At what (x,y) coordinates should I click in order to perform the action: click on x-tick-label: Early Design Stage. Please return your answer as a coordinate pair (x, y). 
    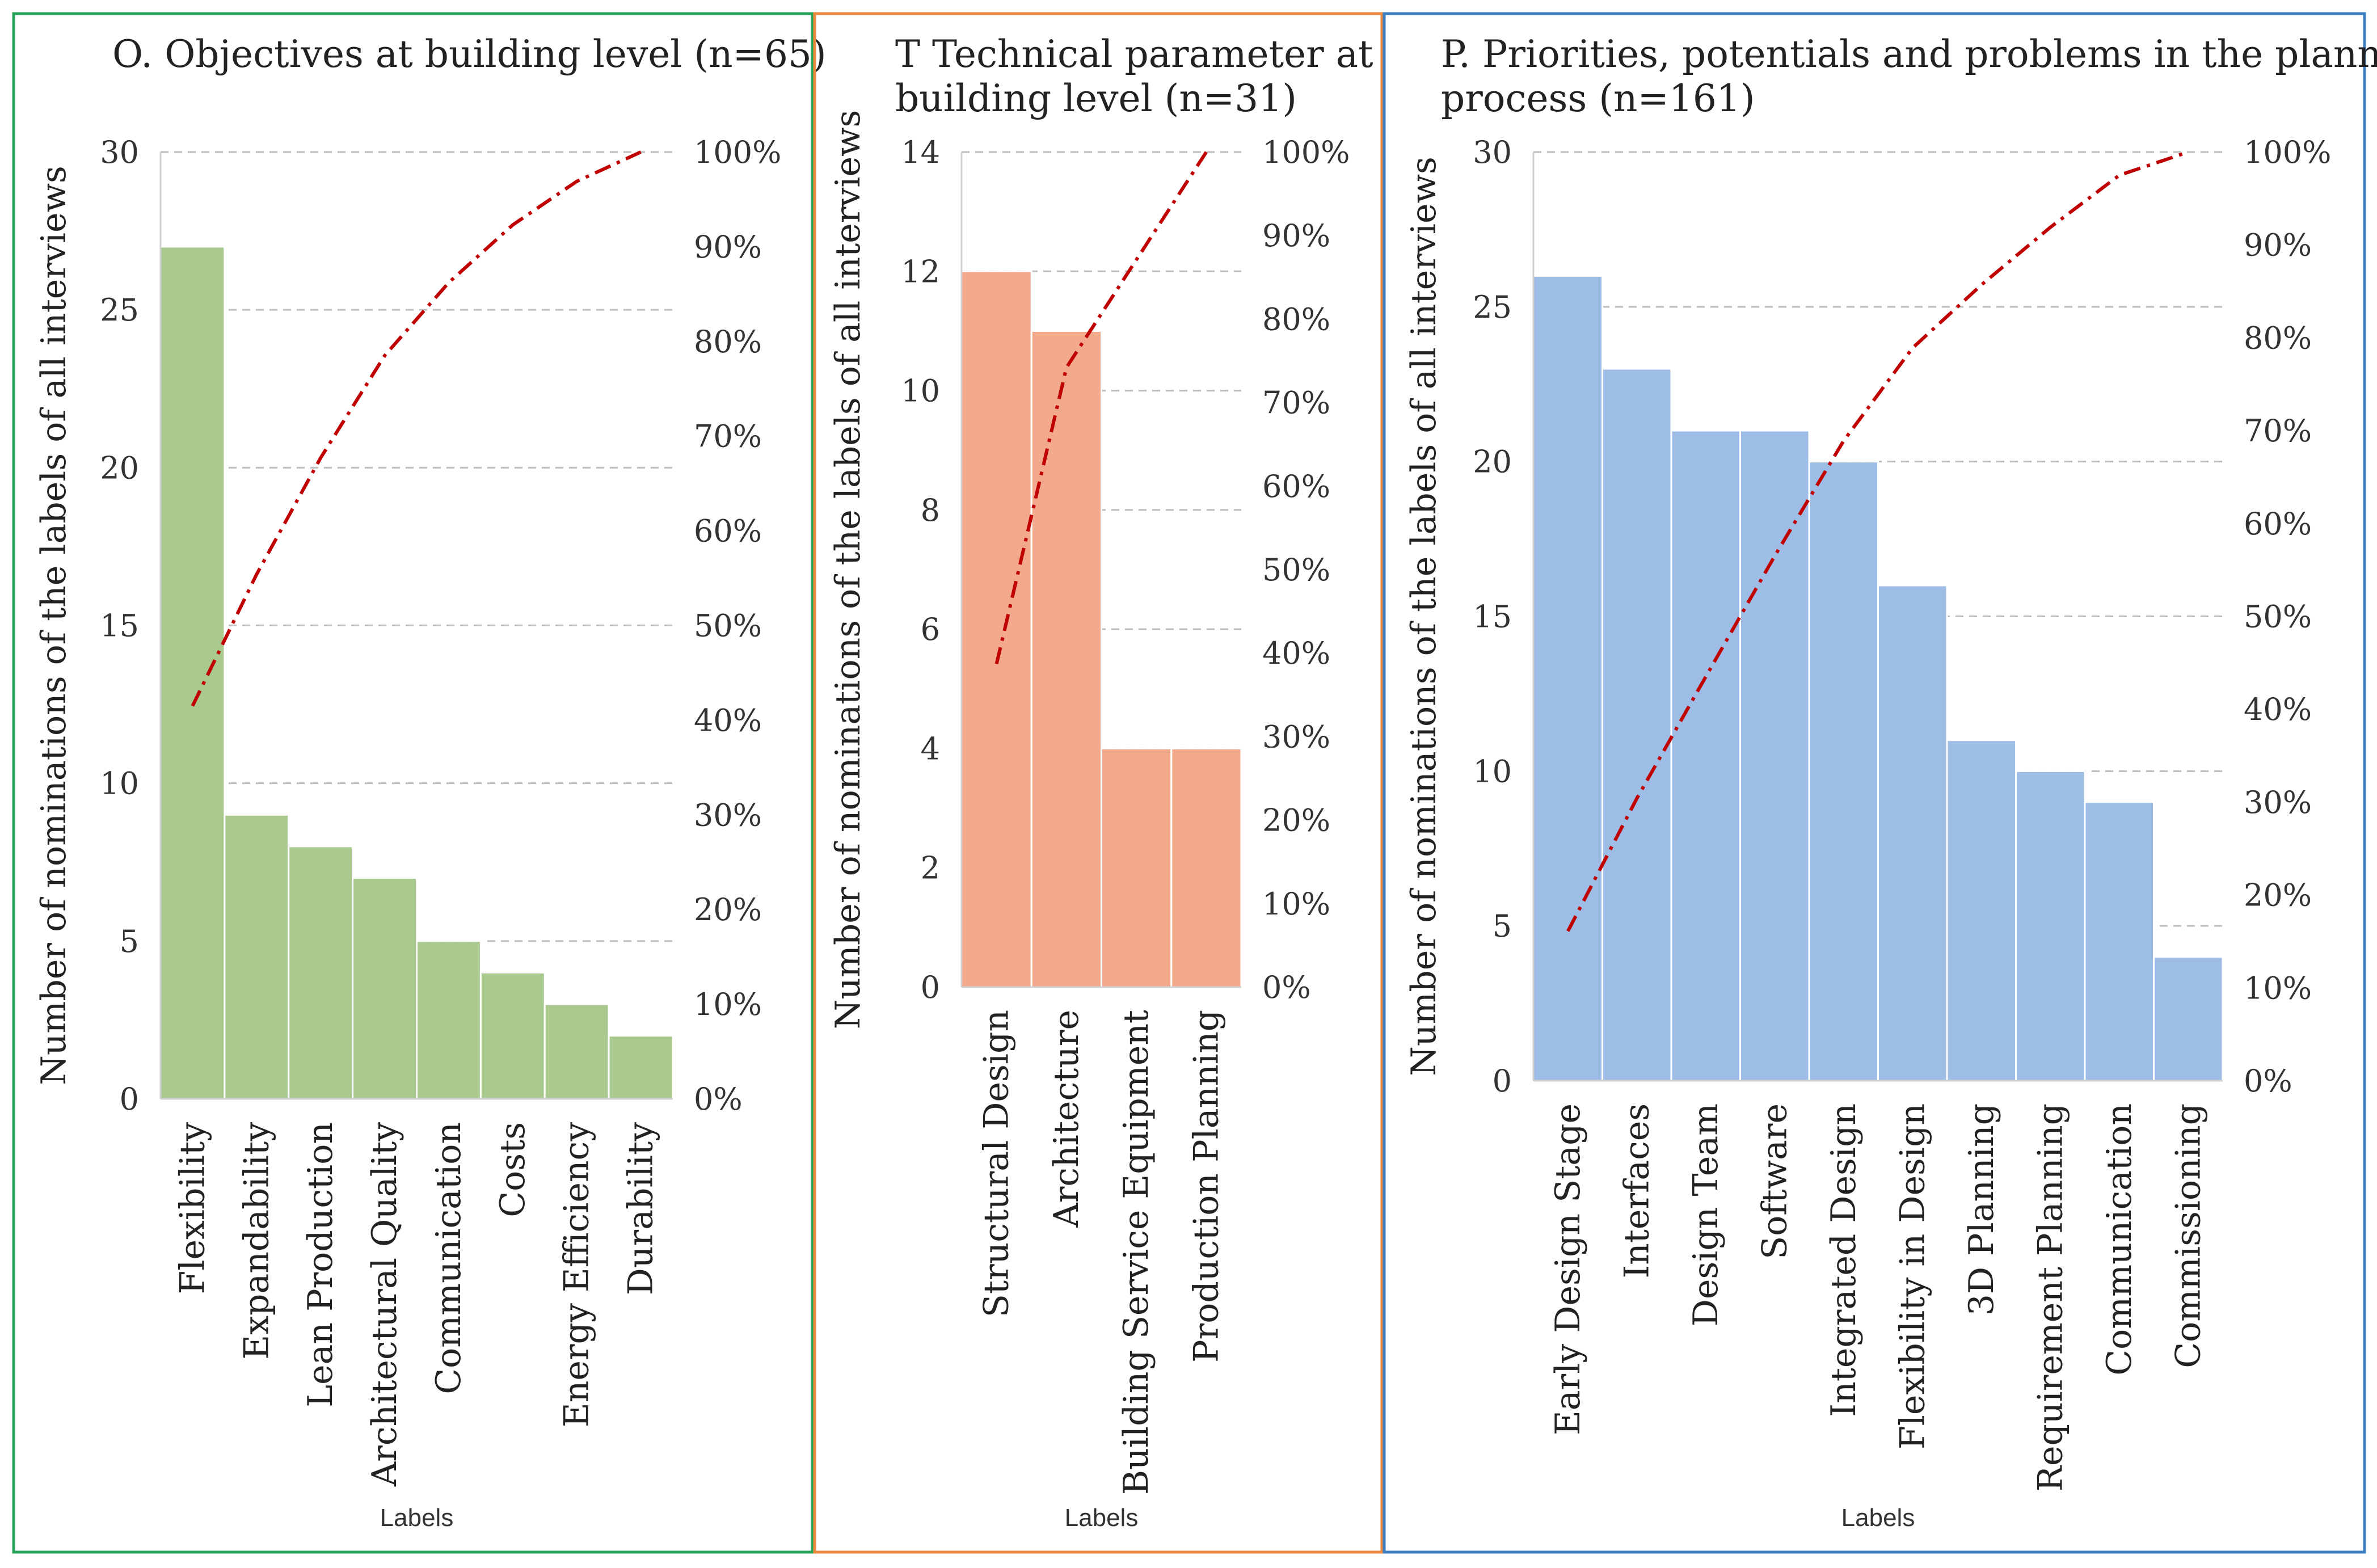
    Looking at the image, I should click on (1568, 1269).